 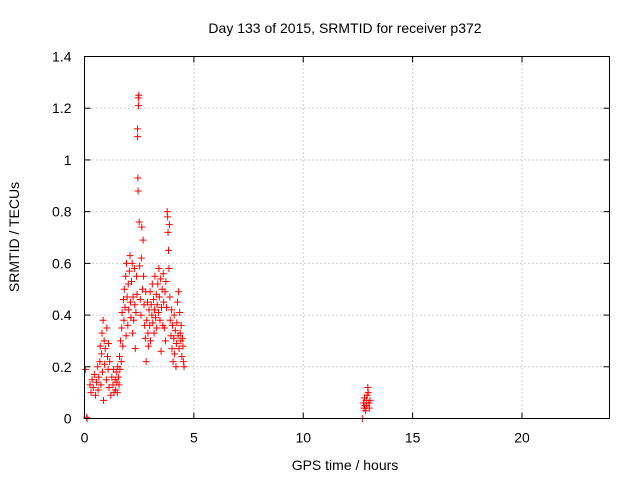 What do you see at coordinates (413, 438) in the screenshot?
I see `x-tick-label: 15` at bounding box center [413, 438].